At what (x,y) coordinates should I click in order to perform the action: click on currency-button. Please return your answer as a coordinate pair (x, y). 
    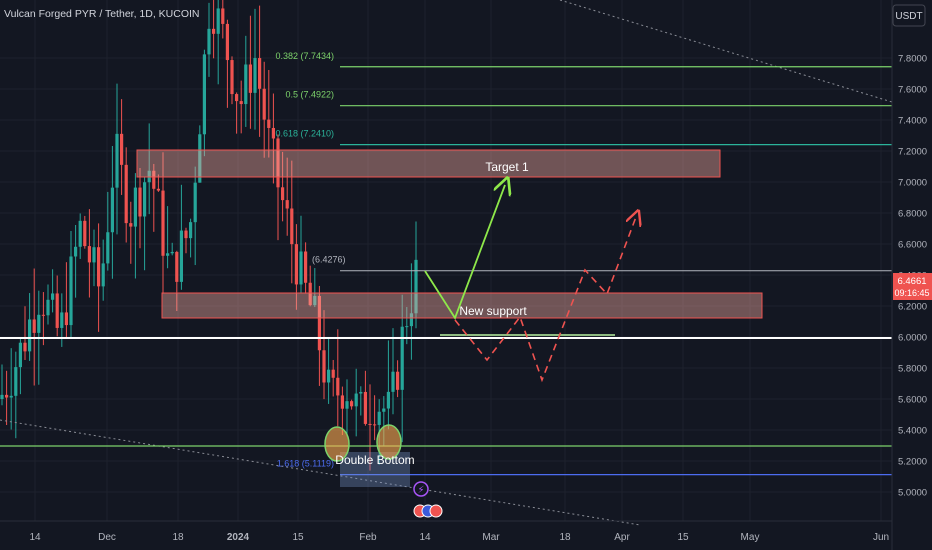
    Looking at the image, I should click on (909, 15).